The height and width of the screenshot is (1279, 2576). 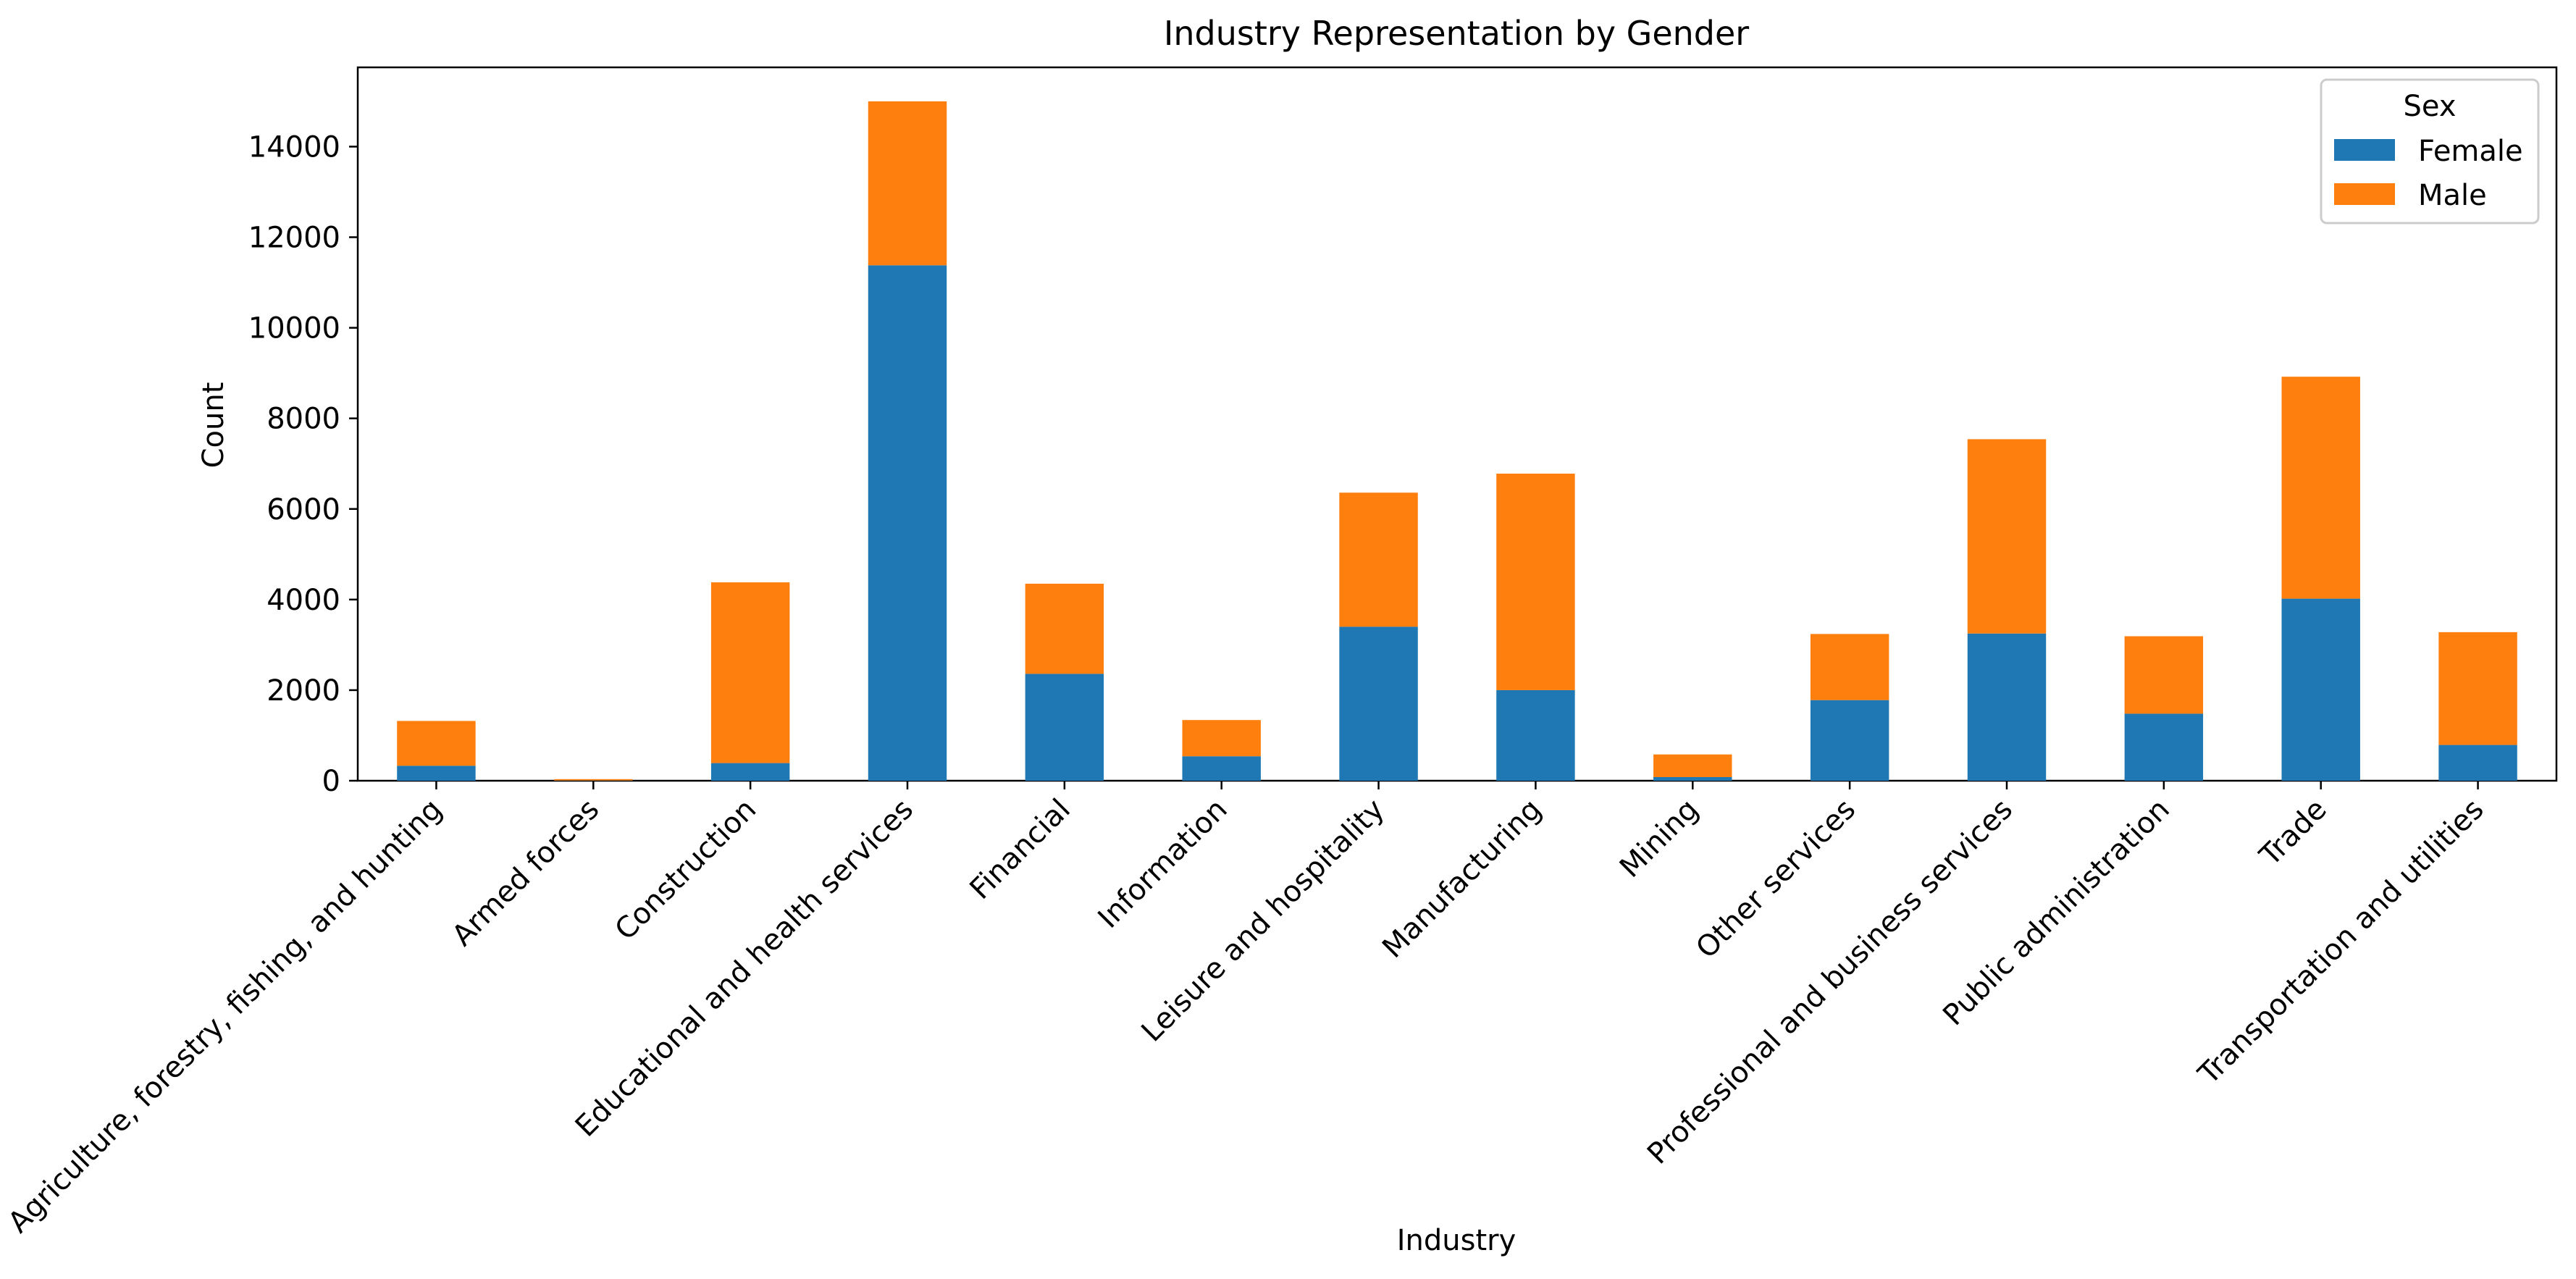 What do you see at coordinates (907, 183) in the screenshot?
I see `bar-male-educational-and-health-services` at bounding box center [907, 183].